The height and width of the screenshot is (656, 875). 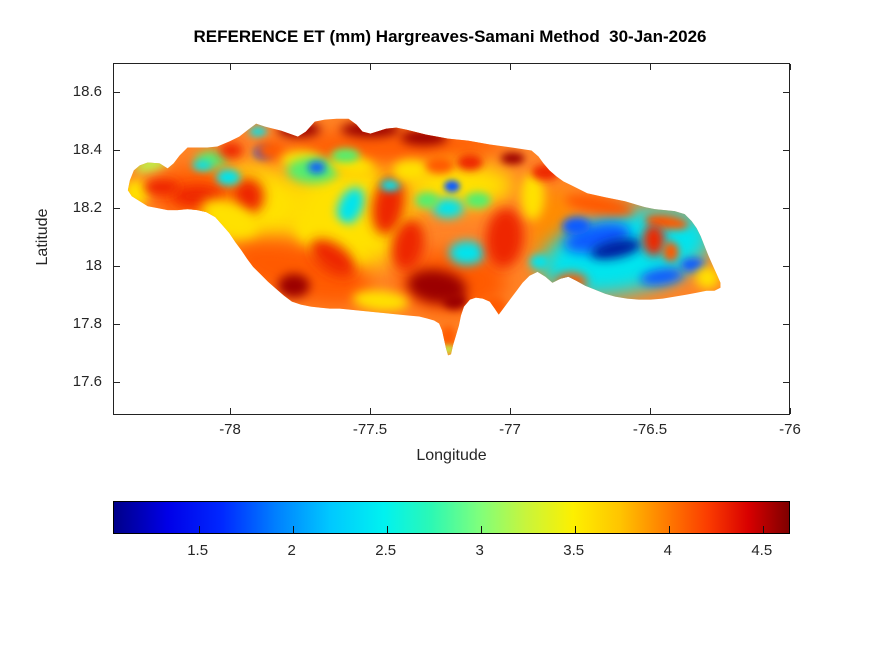 What do you see at coordinates (762, 550) in the screenshot?
I see `colorbar-tick-label: 4.5` at bounding box center [762, 550].